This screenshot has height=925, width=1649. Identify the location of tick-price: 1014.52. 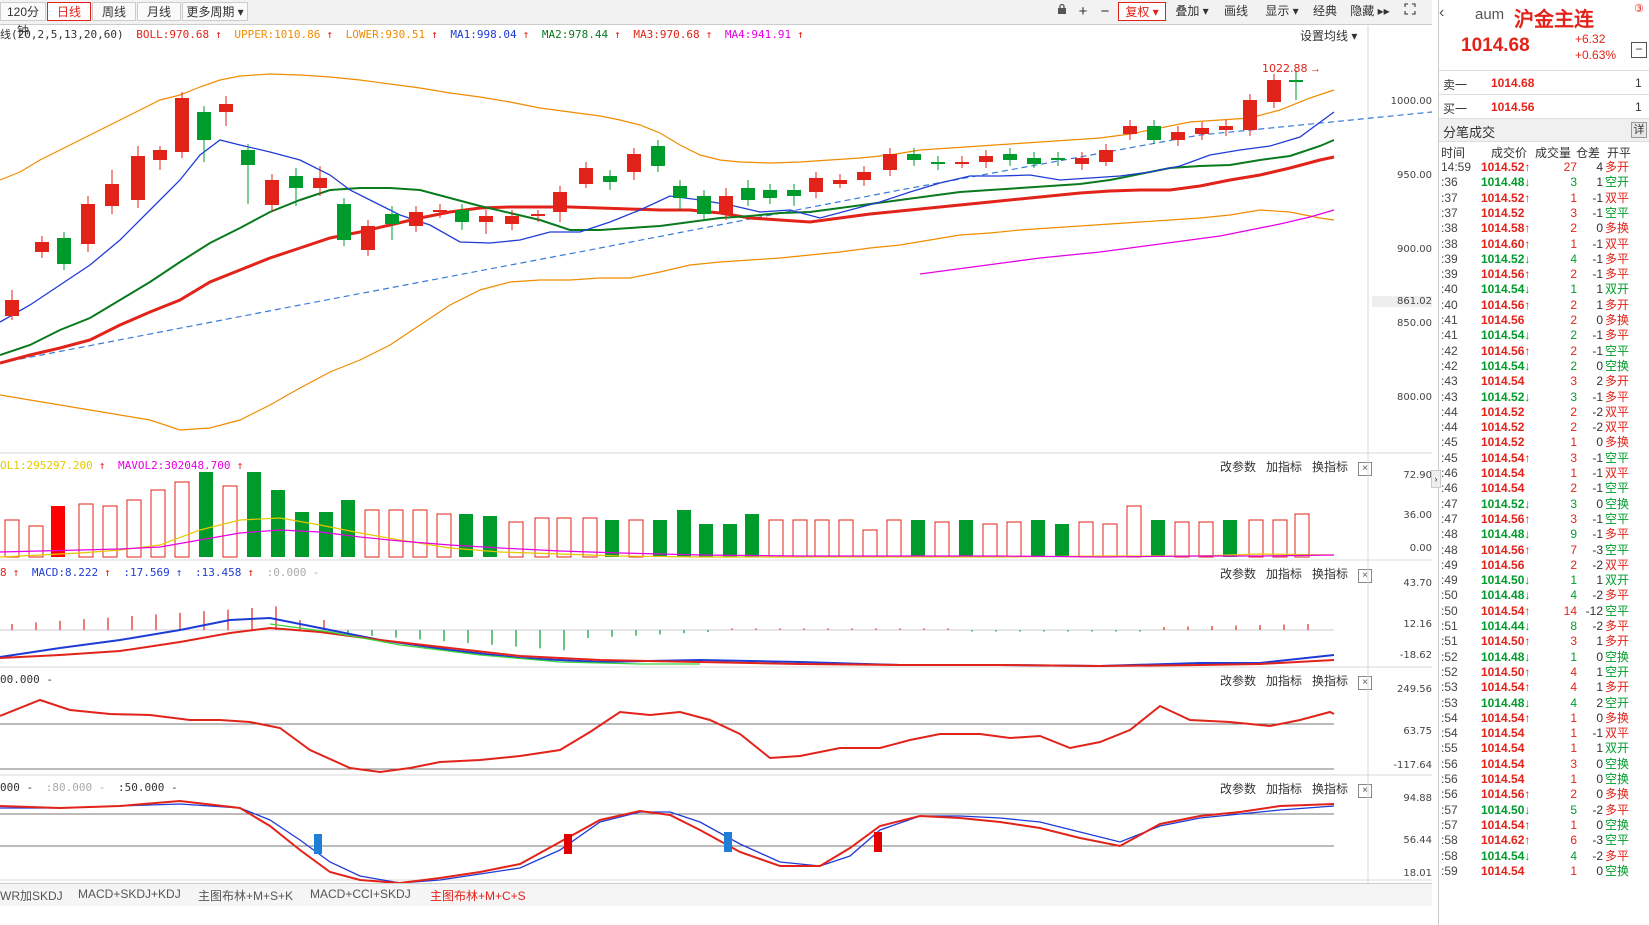
(1503, 427).